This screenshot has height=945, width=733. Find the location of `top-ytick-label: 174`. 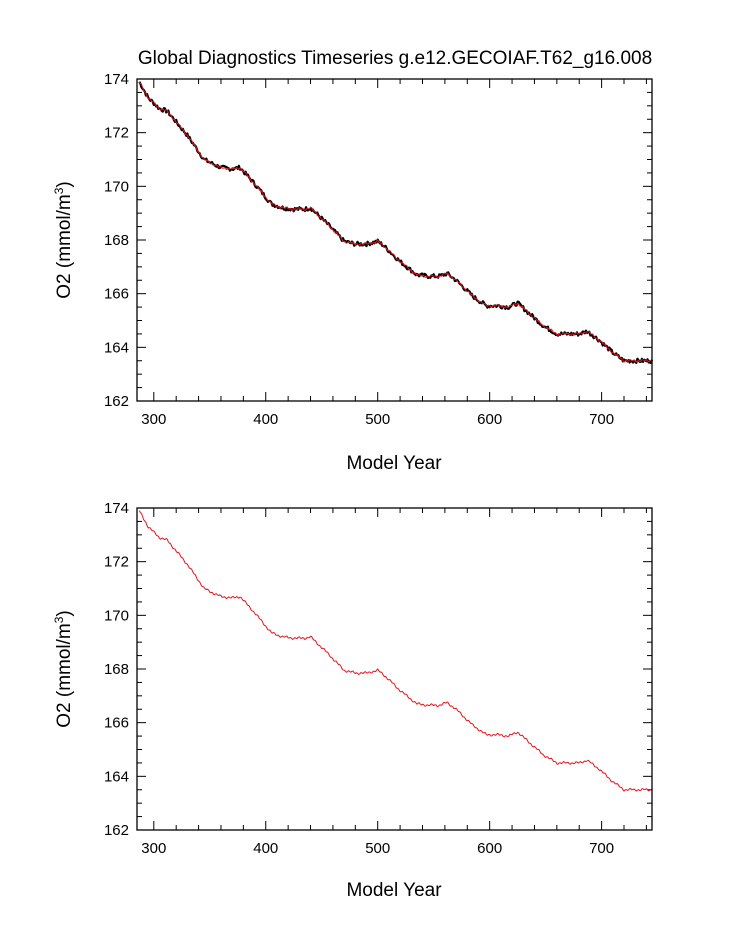

top-ytick-label: 174 is located at coordinates (116, 79).